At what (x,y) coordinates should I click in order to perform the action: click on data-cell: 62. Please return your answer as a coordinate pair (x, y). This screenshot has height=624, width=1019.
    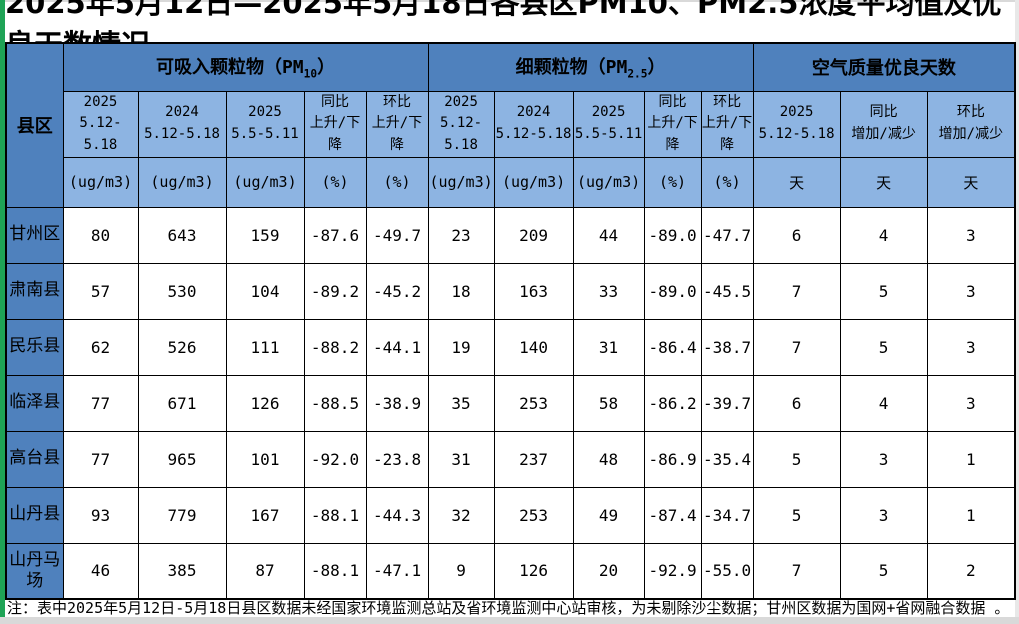
    Looking at the image, I should click on (100, 347).